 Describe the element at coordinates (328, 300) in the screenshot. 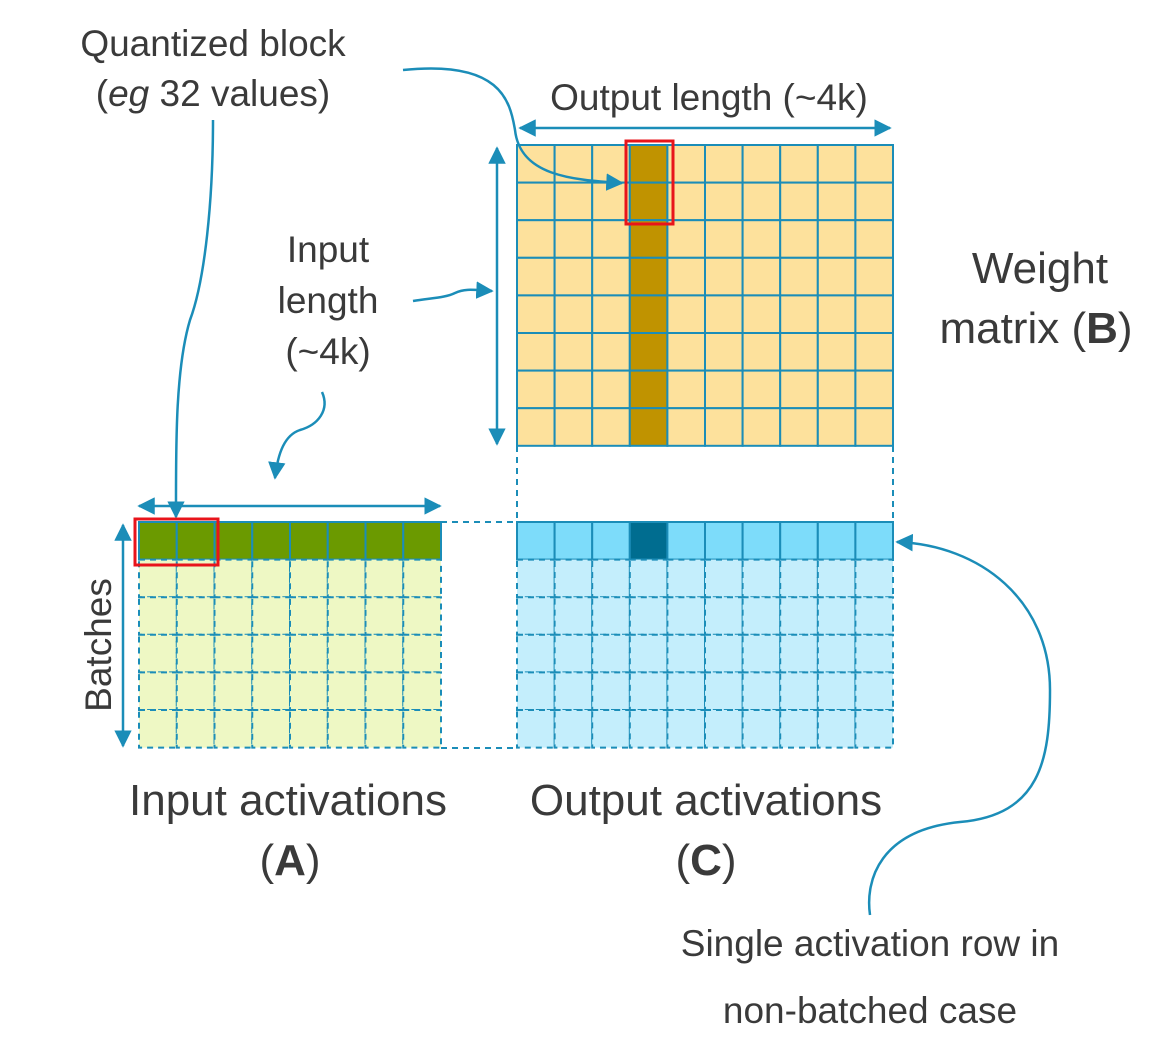

I see `input-length-label-line2: length` at that location.